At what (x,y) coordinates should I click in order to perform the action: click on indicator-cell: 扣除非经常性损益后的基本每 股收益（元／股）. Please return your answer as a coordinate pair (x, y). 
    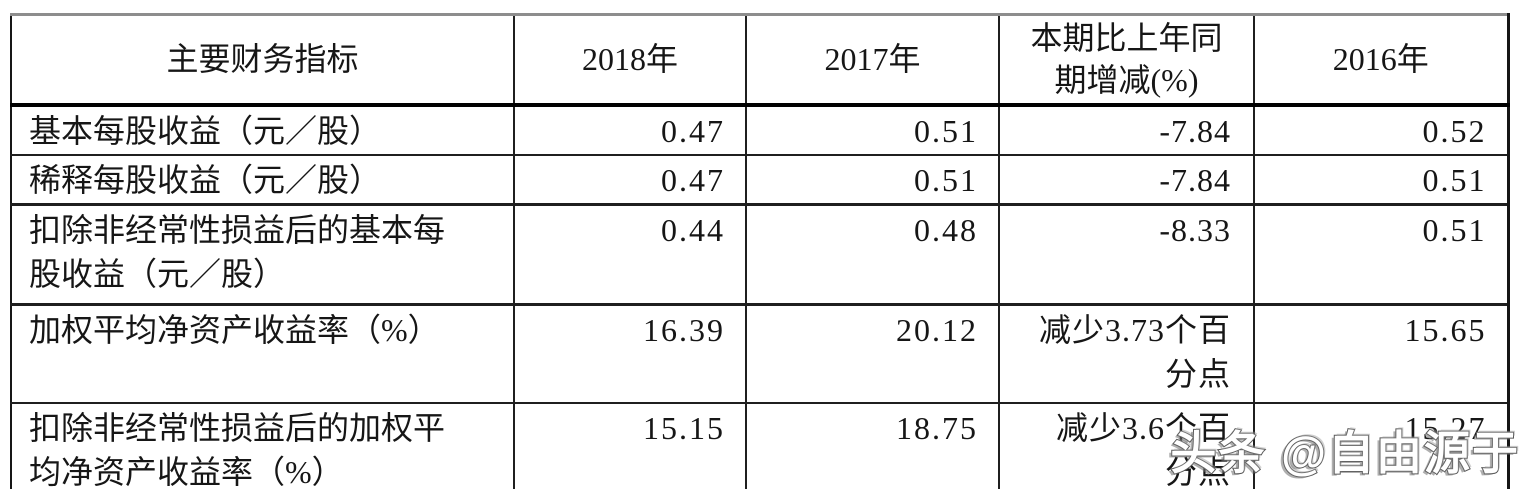
    Looking at the image, I should click on (262, 253).